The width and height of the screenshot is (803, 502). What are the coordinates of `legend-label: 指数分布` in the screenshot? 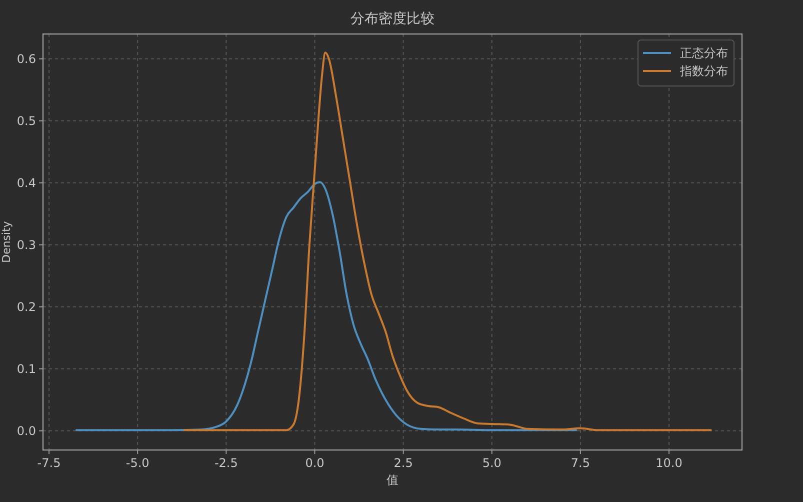 It's located at (703, 71).